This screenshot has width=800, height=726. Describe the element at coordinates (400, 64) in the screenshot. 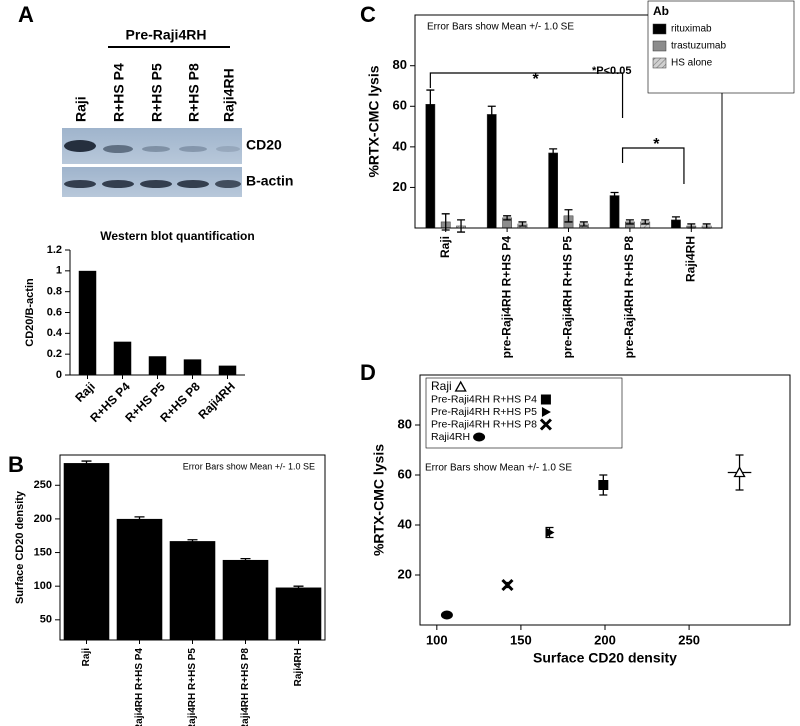

I see `y-tick-label: 80` at that location.